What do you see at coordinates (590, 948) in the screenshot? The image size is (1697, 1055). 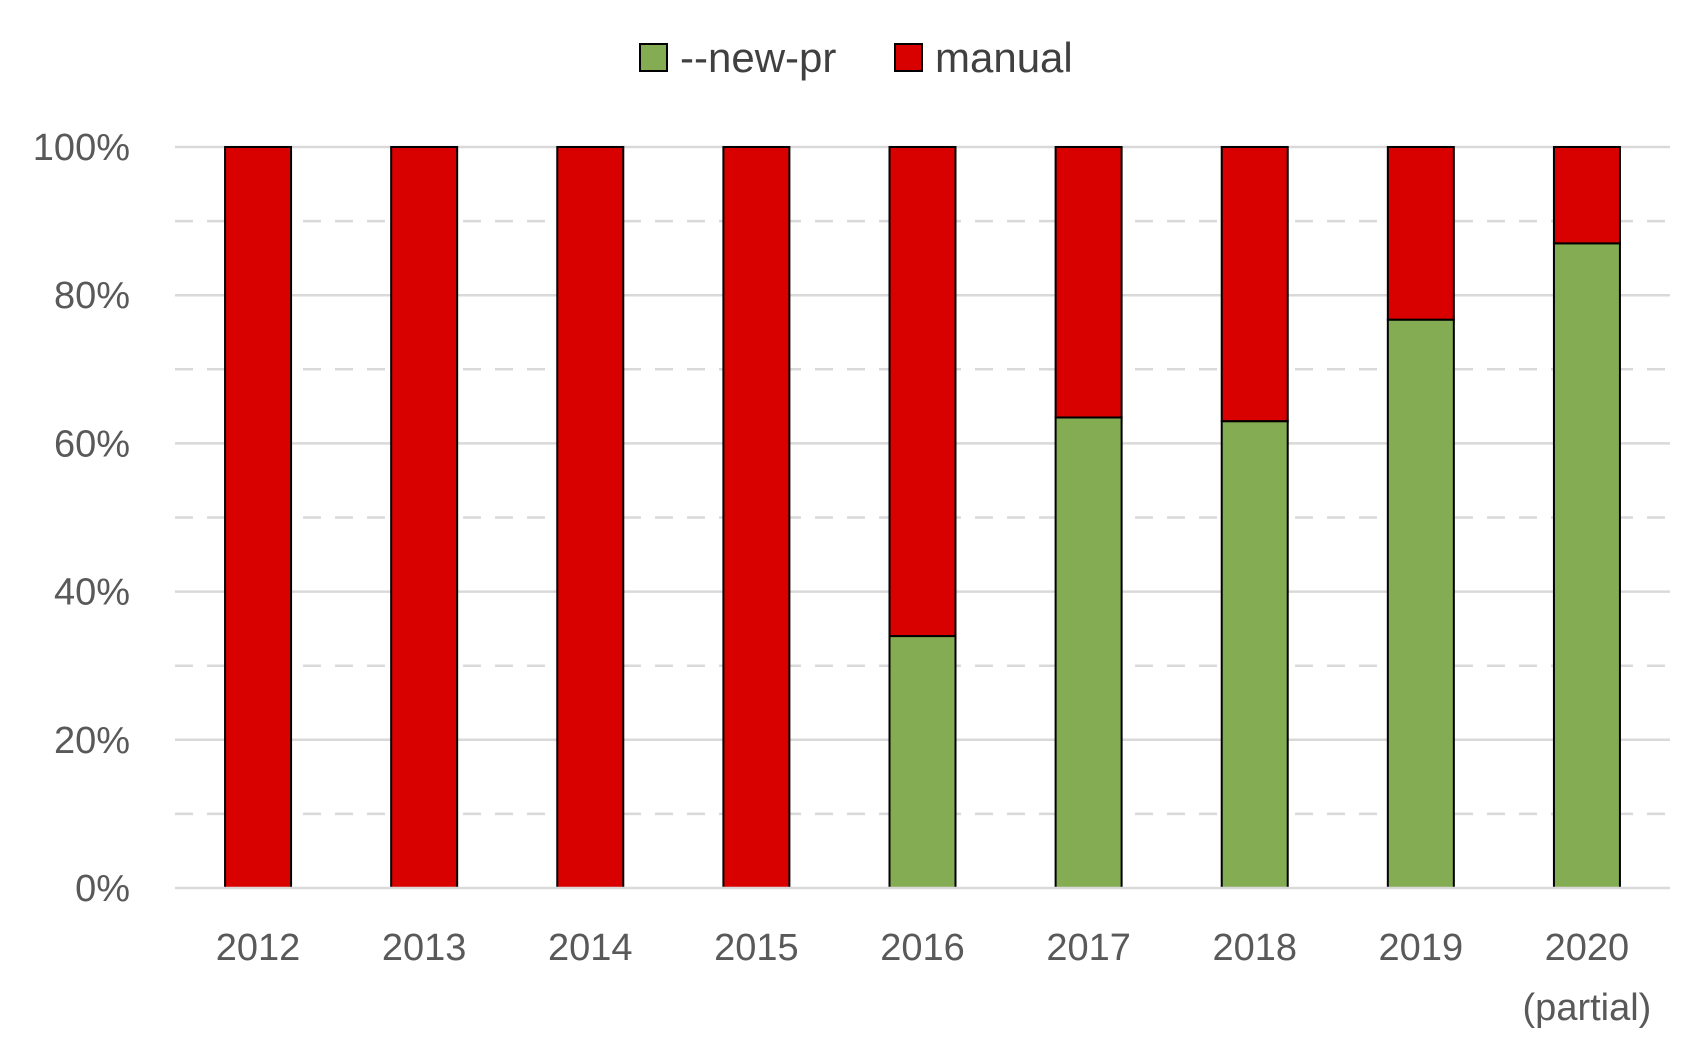 I see `x-tick-label: 2014` at bounding box center [590, 948].